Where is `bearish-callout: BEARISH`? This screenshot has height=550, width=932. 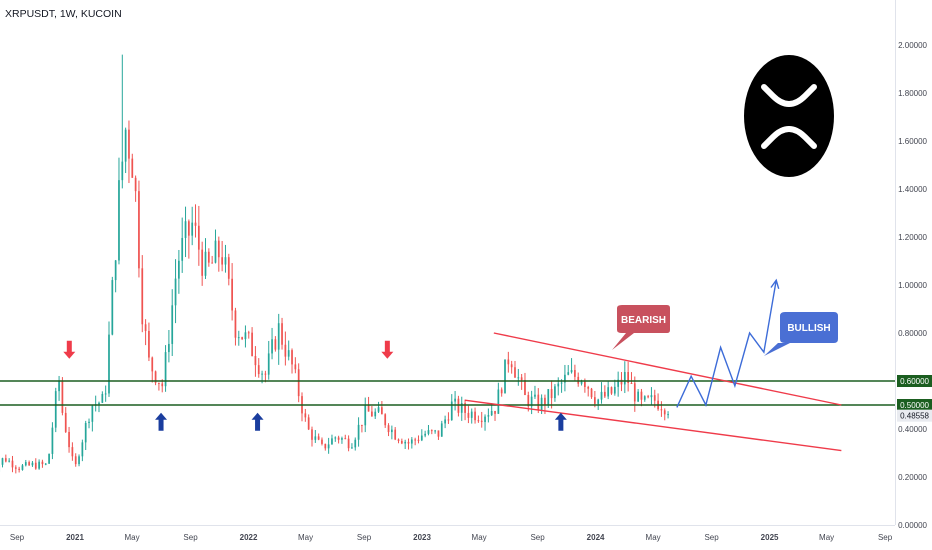
bearish-callout: BEARISH is located at coordinates (641, 327).